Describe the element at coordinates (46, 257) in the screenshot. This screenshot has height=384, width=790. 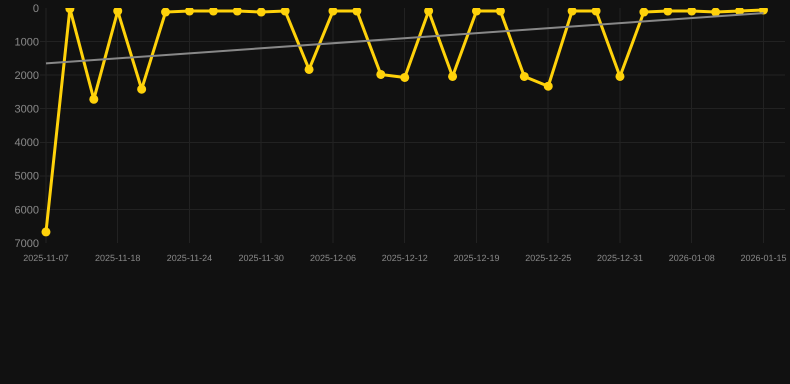
I see `x-tick-label: 2025-11-07` at that location.